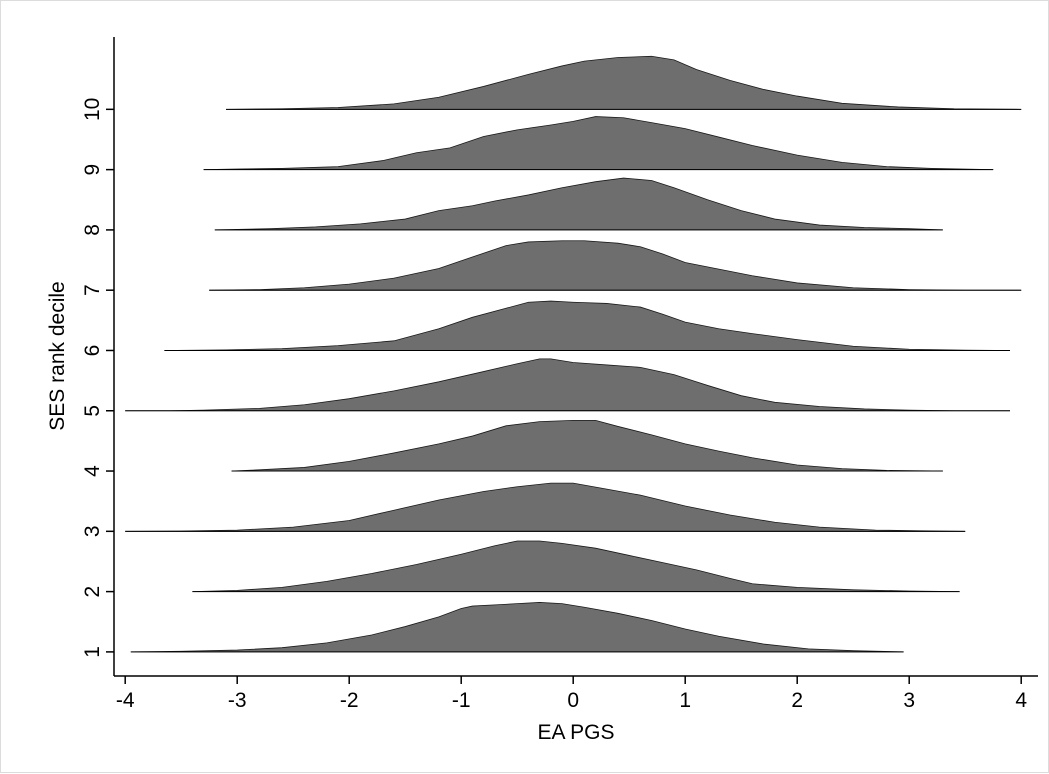 The height and width of the screenshot is (774, 1049). What do you see at coordinates (92, 290) in the screenshot?
I see `y-tick-label: 7` at bounding box center [92, 290].